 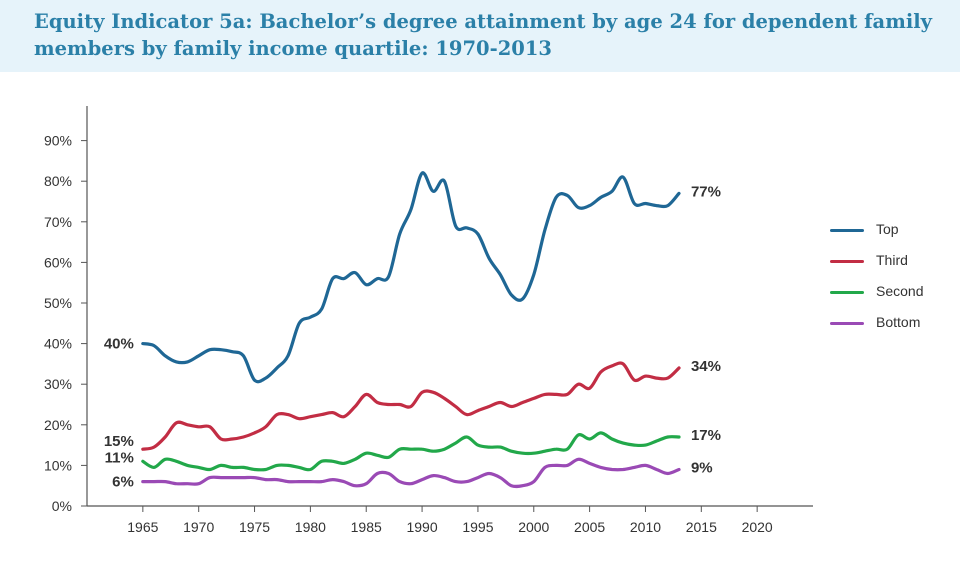 What do you see at coordinates (892, 260) in the screenshot?
I see `legend-label-third: Third` at bounding box center [892, 260].